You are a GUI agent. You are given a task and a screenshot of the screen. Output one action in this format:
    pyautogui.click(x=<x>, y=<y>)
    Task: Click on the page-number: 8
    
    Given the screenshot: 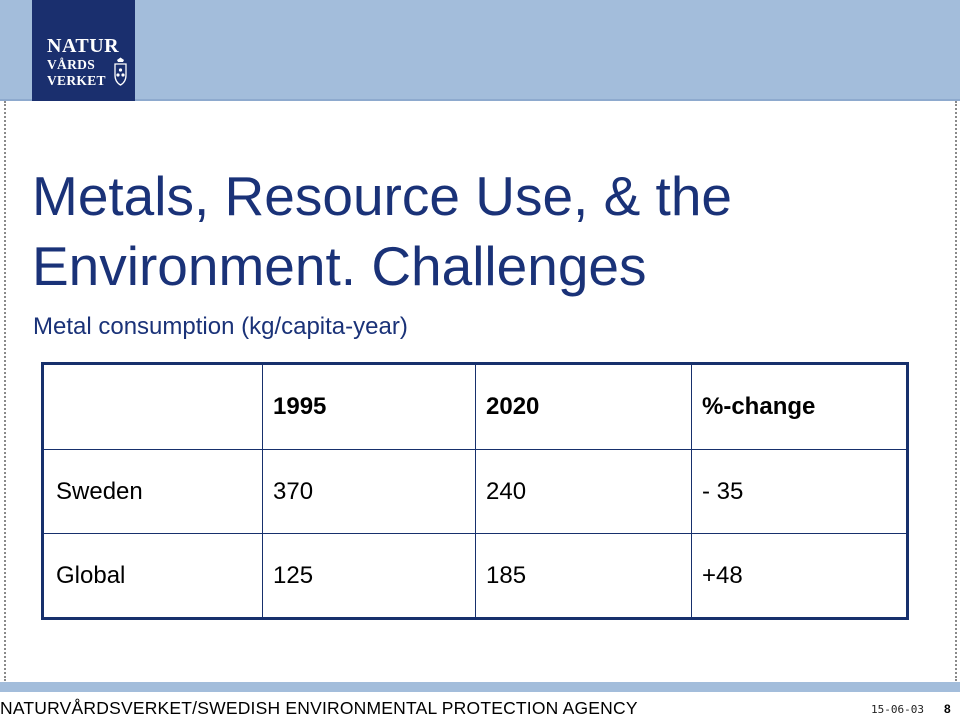 What is the action you would take?
    pyautogui.click(x=947, y=709)
    